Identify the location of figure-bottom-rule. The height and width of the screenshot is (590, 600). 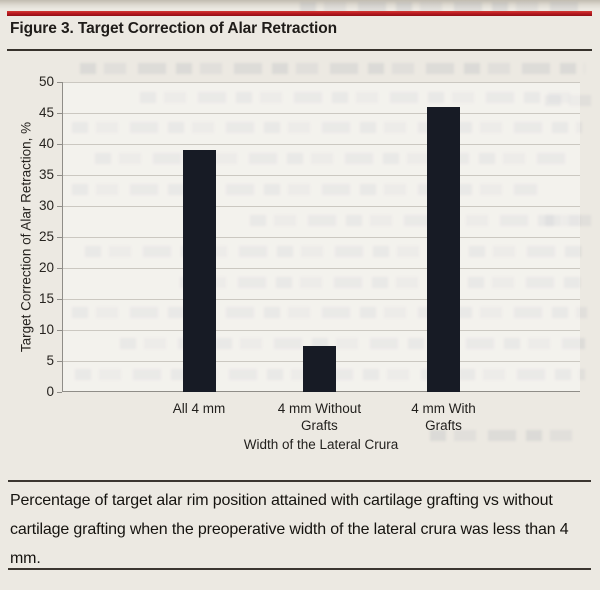
(299, 569).